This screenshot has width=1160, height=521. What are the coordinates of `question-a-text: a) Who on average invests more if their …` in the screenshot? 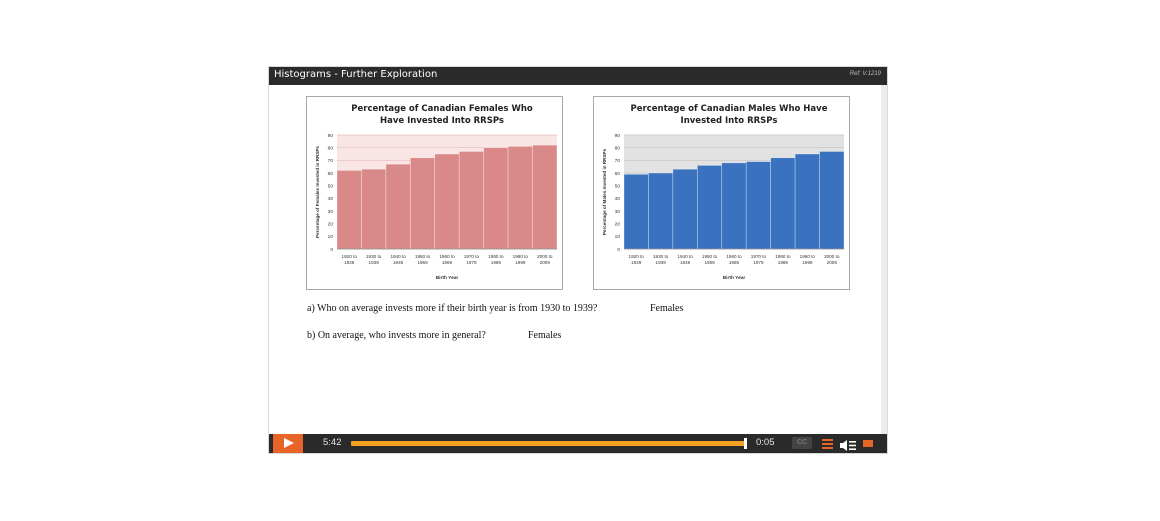 It's located at (452, 308).